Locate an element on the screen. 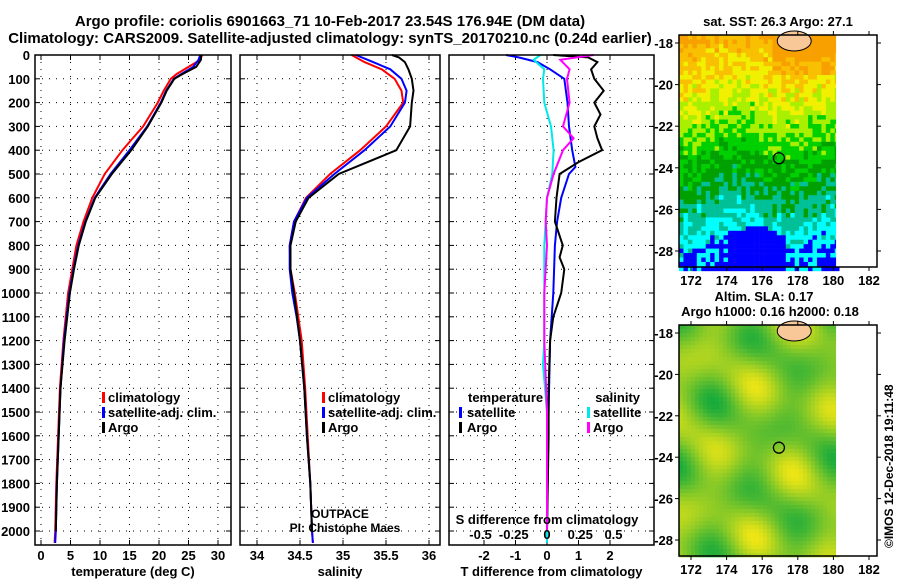 The image size is (900, 580). legend-label-satellite: satellite-adj. clim. is located at coordinates (382, 412).